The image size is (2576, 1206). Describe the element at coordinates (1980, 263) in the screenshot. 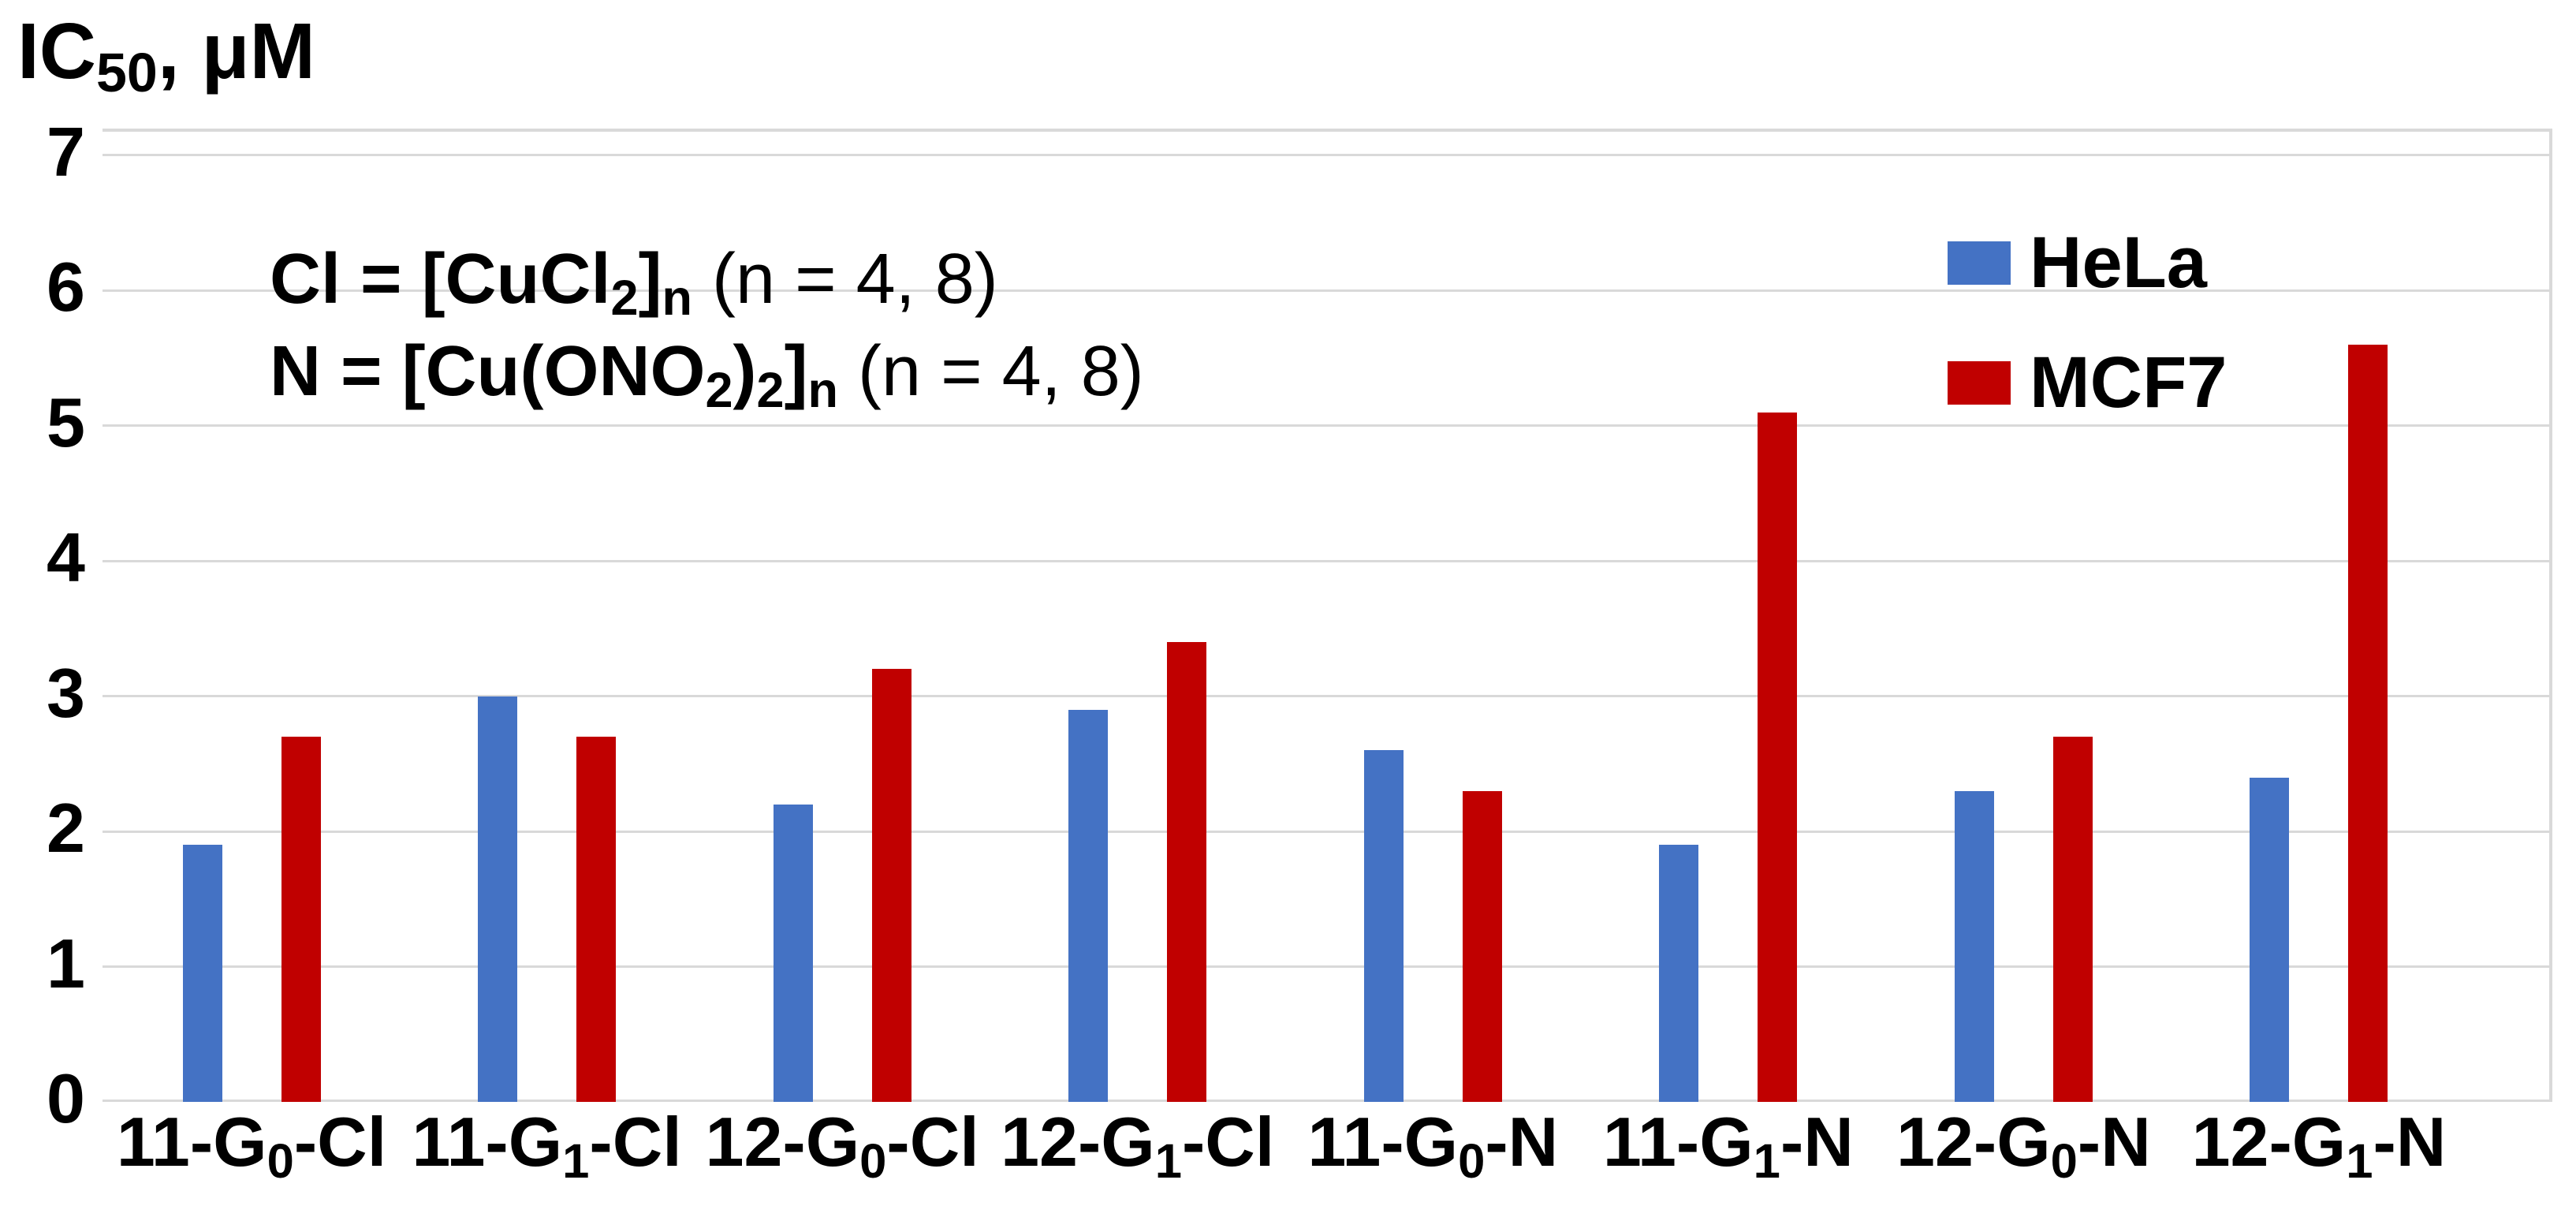

I see `legend-swatch-hela` at that location.